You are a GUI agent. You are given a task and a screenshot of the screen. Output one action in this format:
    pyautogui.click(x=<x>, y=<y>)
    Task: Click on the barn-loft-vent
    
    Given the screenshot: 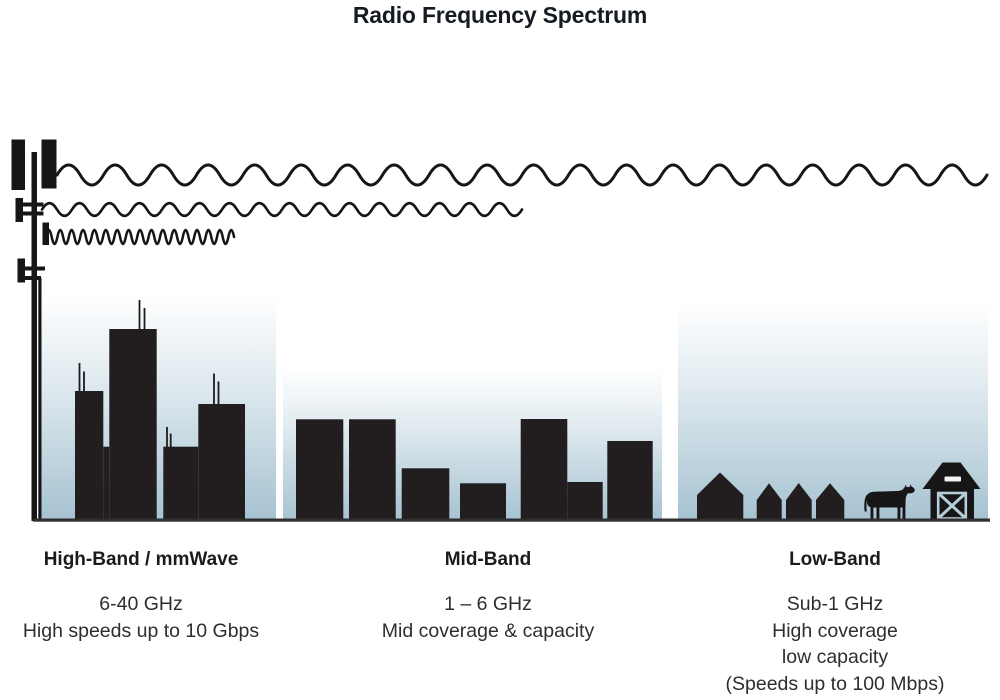 What is the action you would take?
    pyautogui.click(x=952, y=479)
    